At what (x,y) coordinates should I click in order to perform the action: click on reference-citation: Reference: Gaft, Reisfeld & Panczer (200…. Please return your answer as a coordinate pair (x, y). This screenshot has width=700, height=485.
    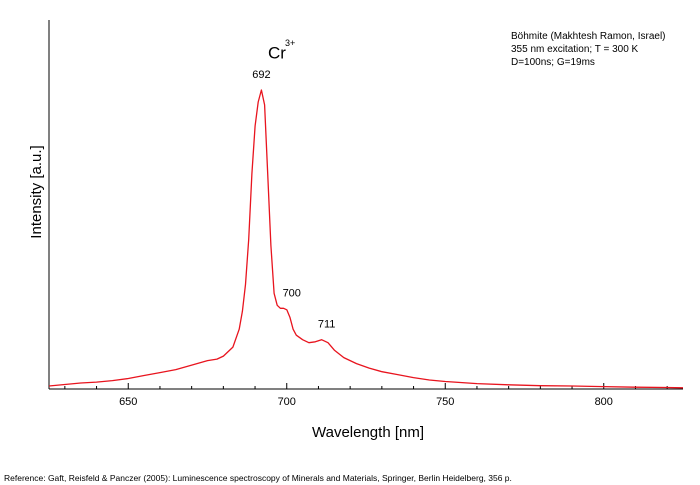
    Looking at the image, I should click on (258, 478).